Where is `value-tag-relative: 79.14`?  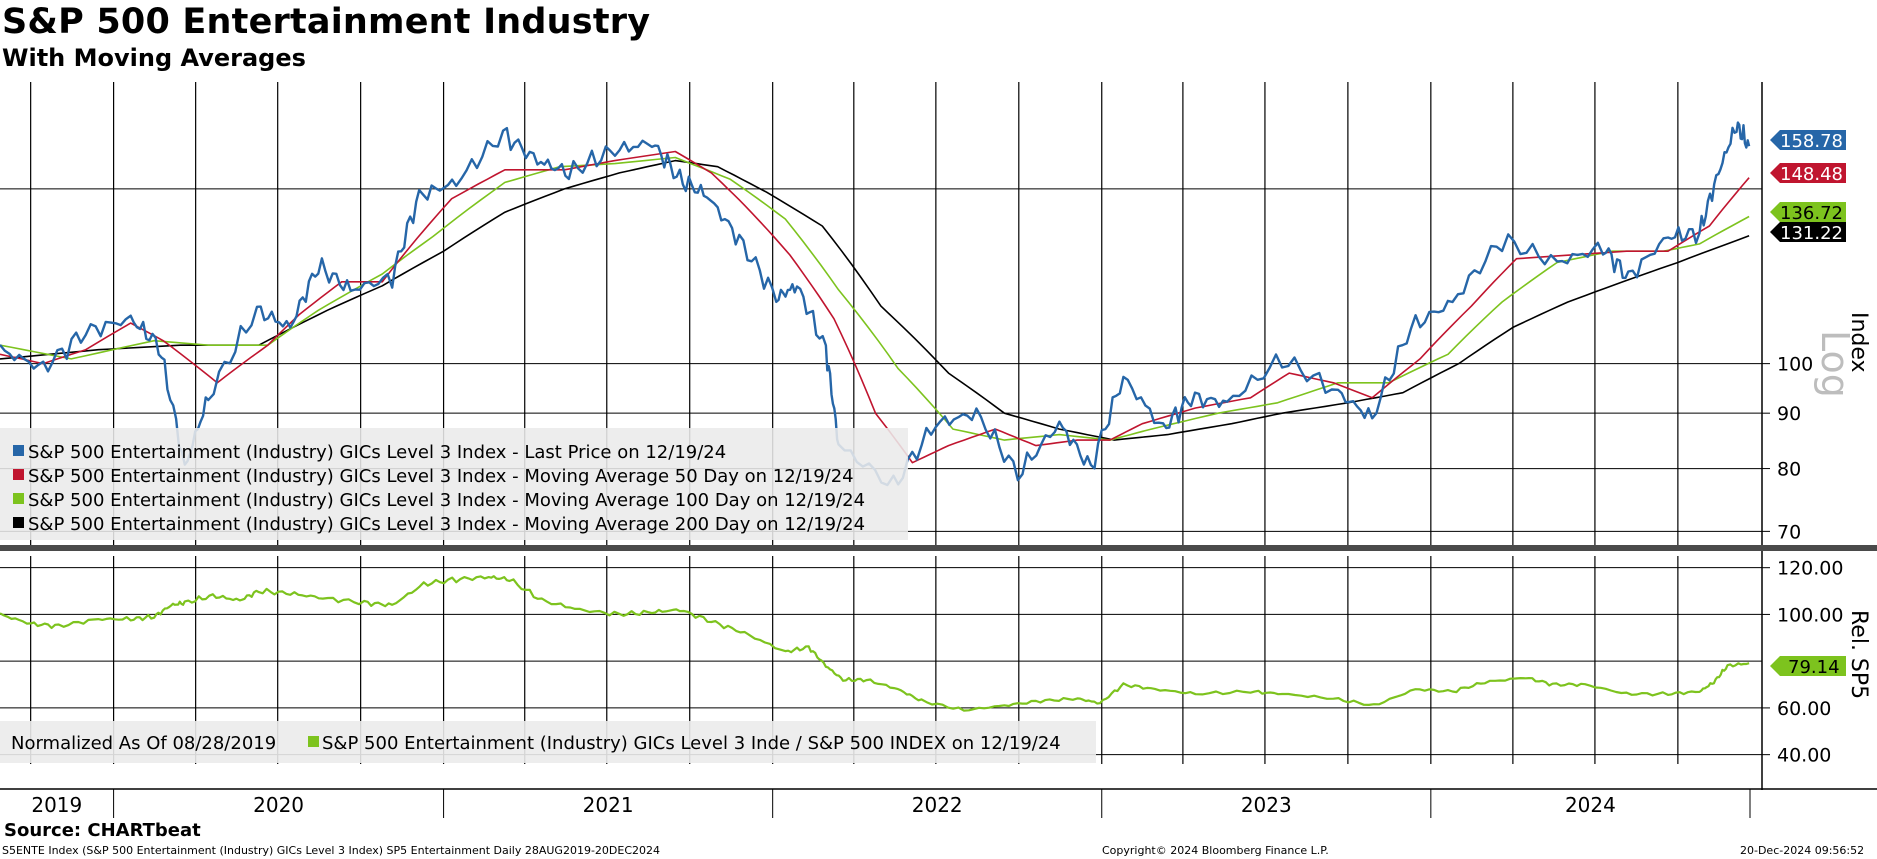 value-tag-relative: 79.14 is located at coordinates (1808, 667).